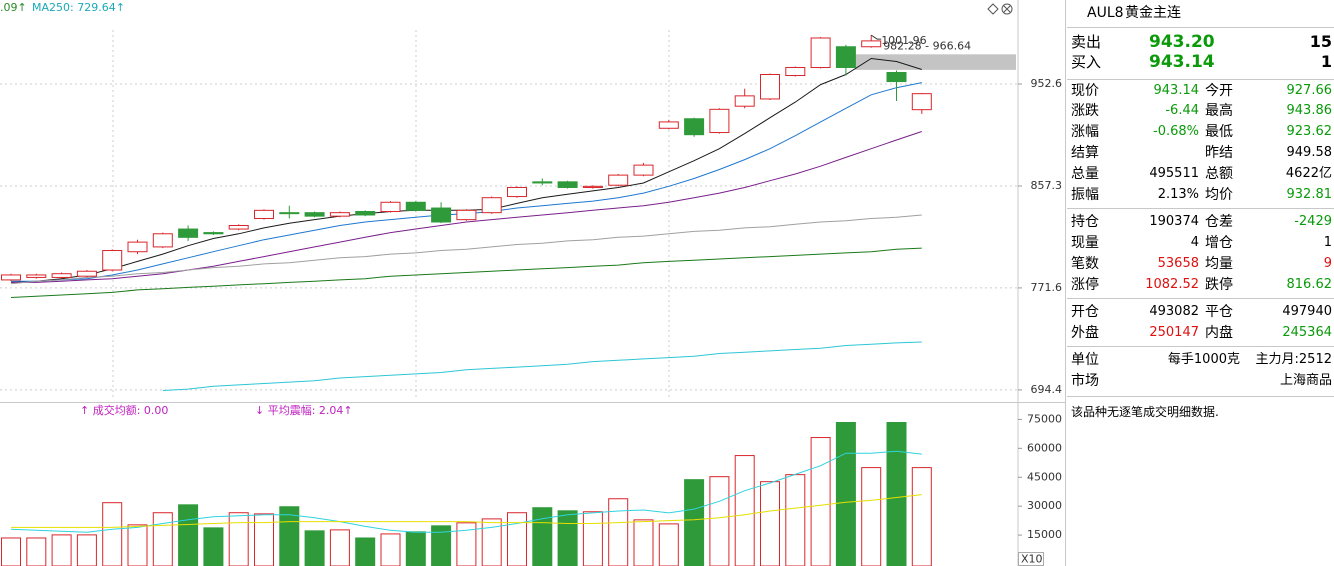 This screenshot has height=566, width=1334. I want to click on y-tick-label: 694.4, so click(1047, 389).